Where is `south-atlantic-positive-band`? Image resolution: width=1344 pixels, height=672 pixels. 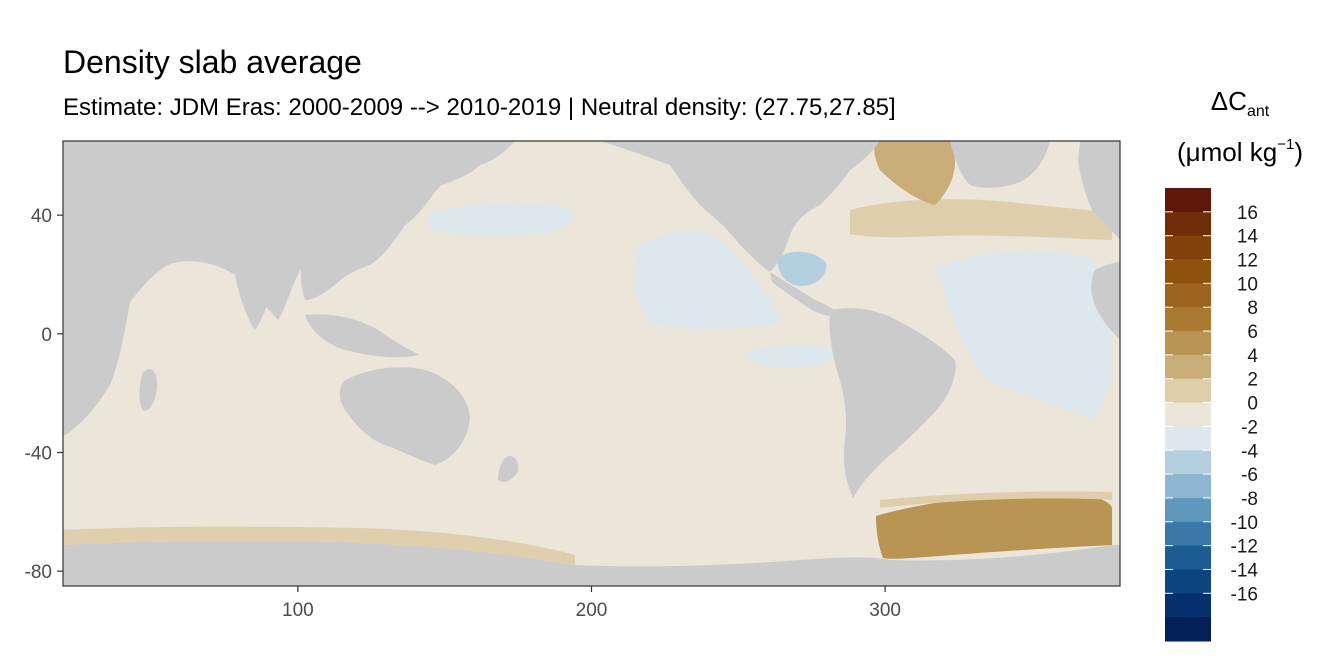
south-atlantic-positive-band is located at coordinates (996, 499).